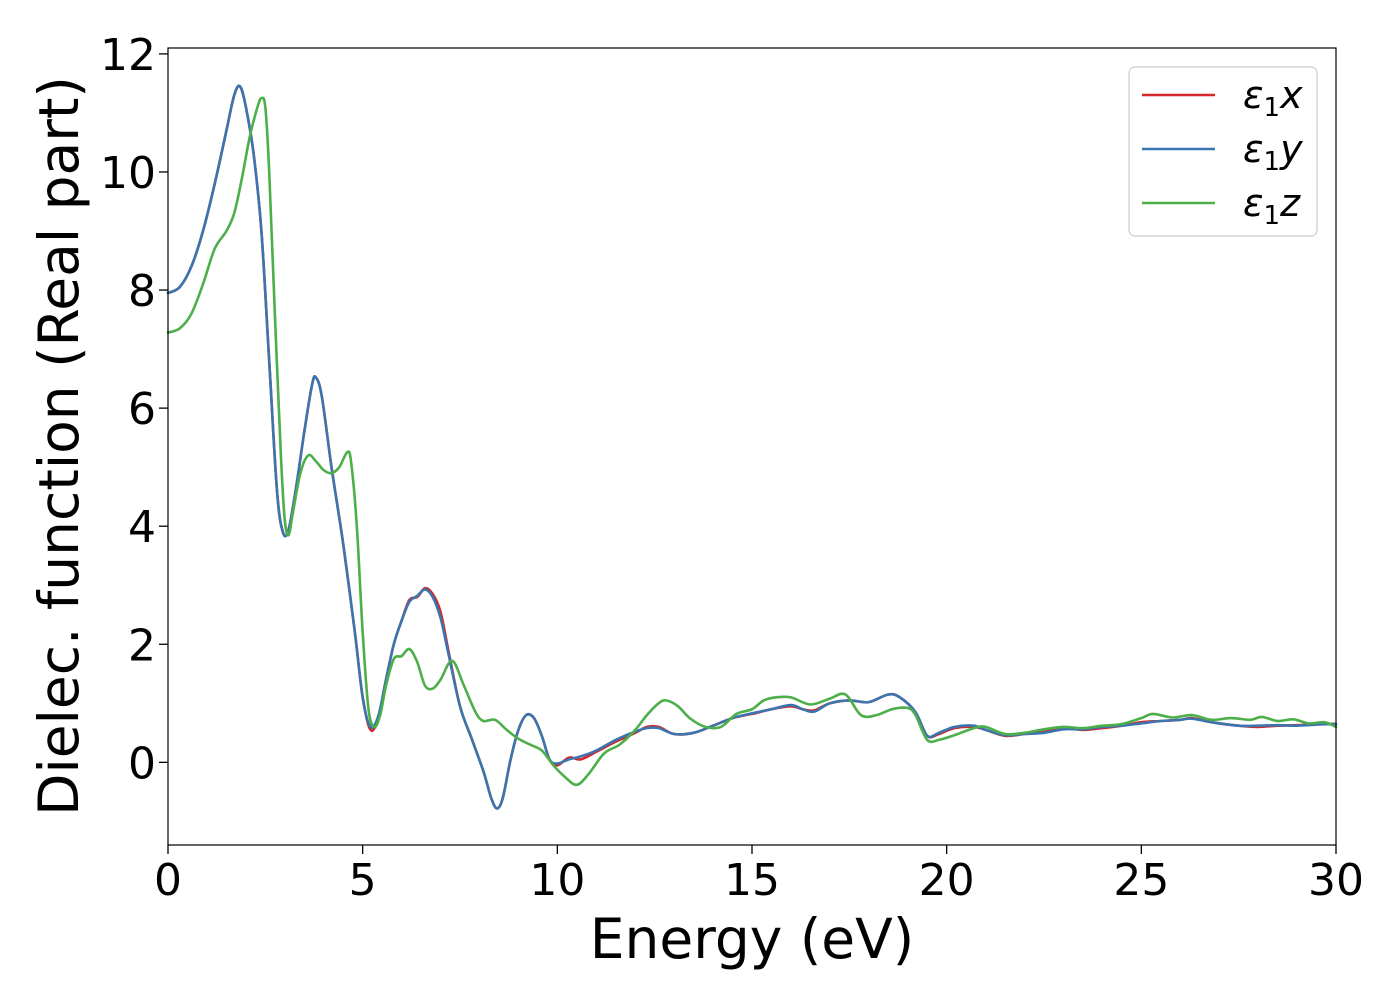 Image resolution: width=1400 pixels, height=1000 pixels. What do you see at coordinates (752, 880) in the screenshot?
I see `x-tick-label: 15` at bounding box center [752, 880].